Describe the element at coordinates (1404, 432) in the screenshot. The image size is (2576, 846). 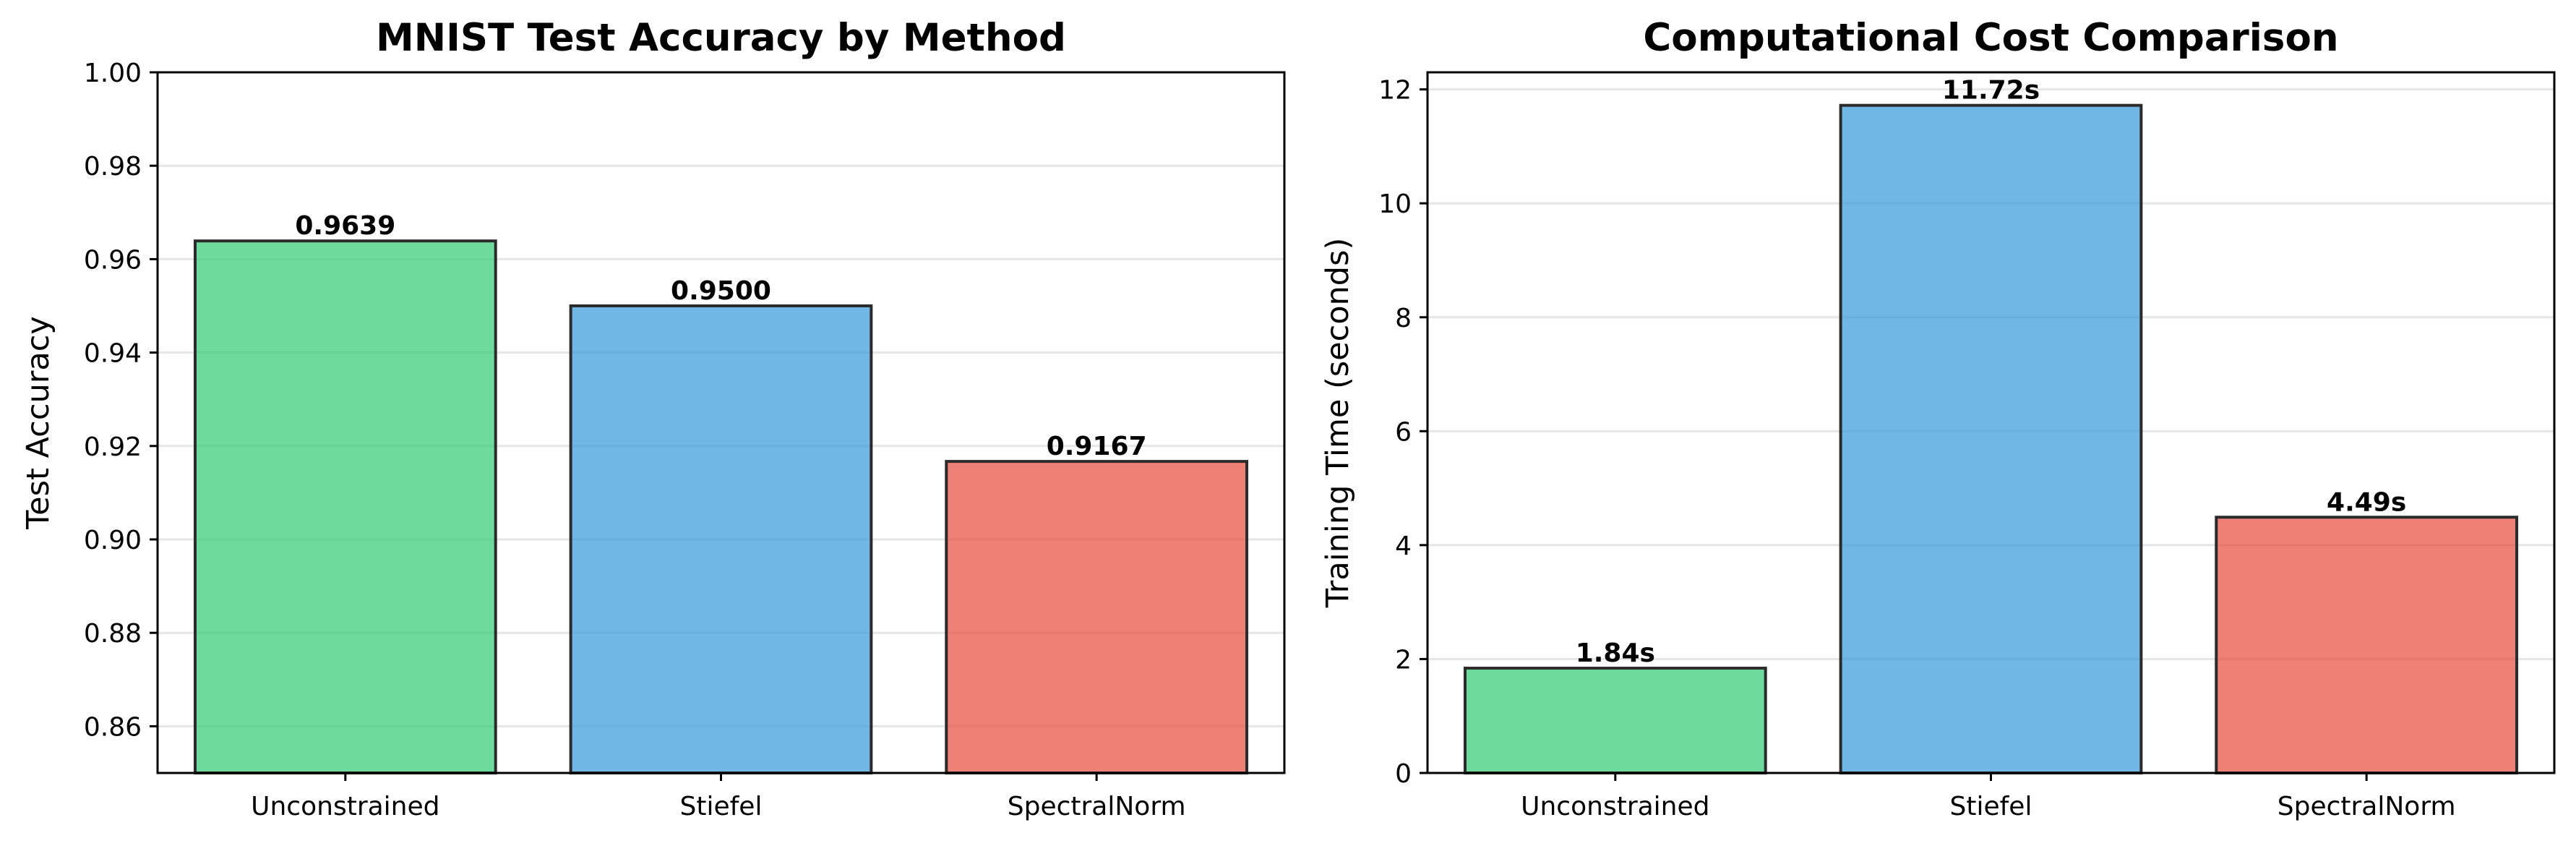
I see `y-tick-label: 6` at that location.